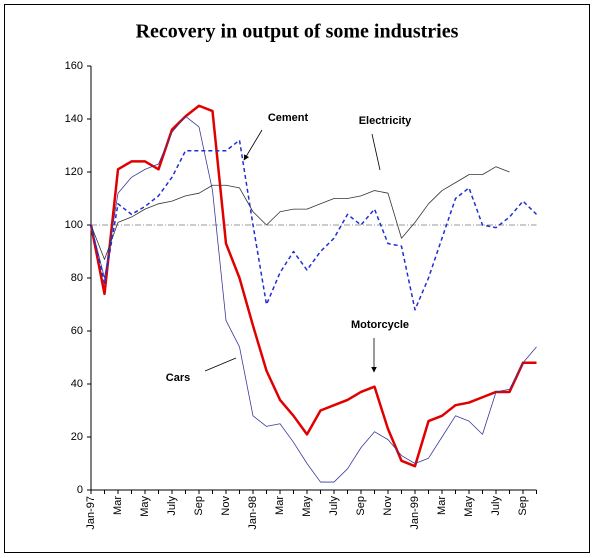 The width and height of the screenshot is (595, 558). Describe the element at coordinates (74, 225) in the screenshot. I see `y-tick-label: 100` at that location.